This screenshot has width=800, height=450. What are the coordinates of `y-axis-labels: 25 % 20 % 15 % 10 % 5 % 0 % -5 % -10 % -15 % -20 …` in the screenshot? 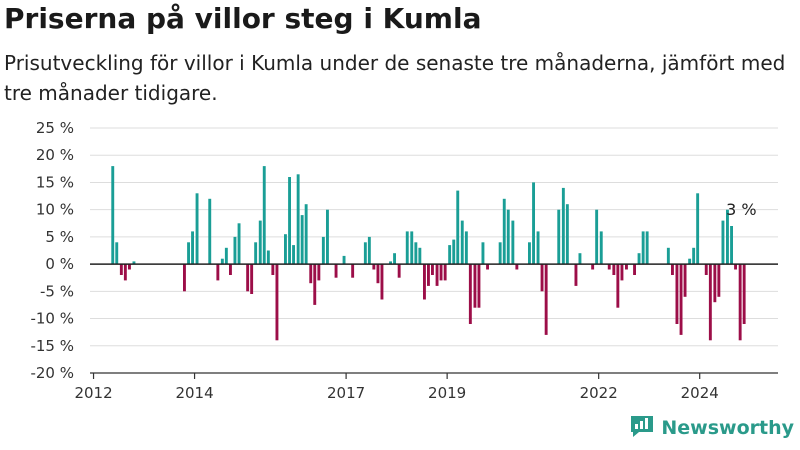 It's located at (52, 250).